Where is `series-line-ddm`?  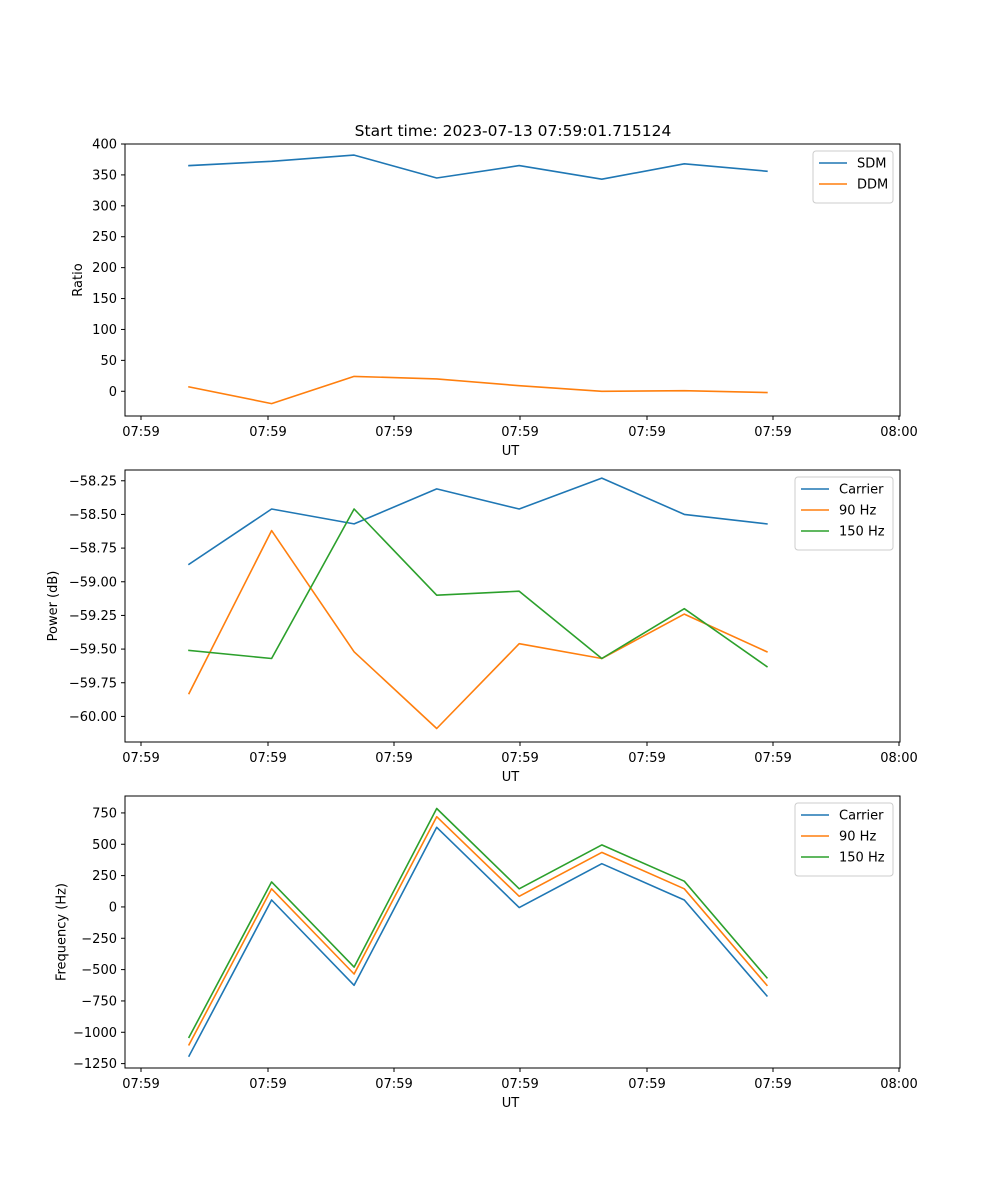 series-line-ddm is located at coordinates (478, 390).